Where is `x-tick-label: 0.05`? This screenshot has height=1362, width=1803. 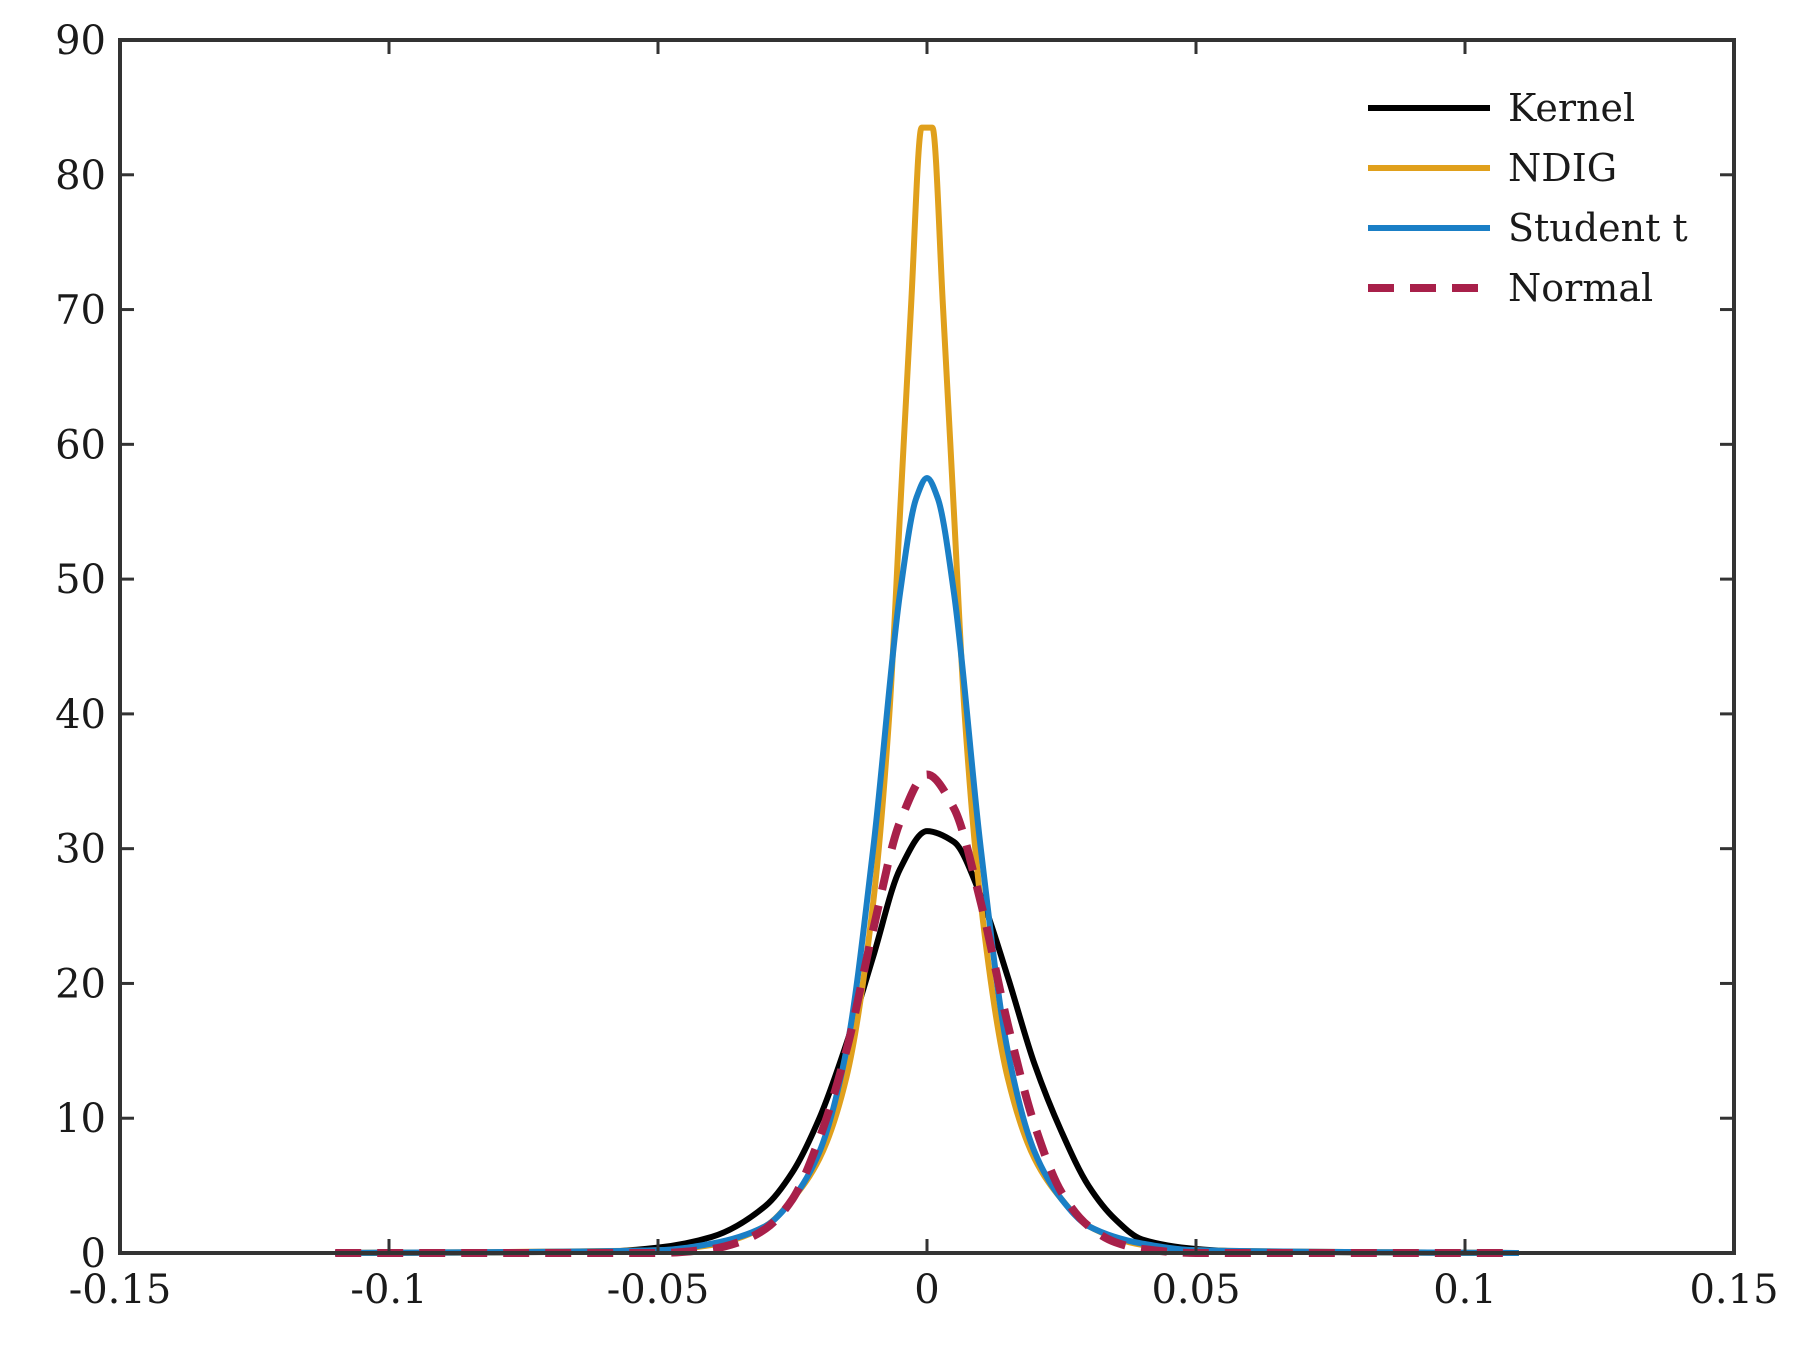 x-tick-label: 0.05 is located at coordinates (1195, 1290).